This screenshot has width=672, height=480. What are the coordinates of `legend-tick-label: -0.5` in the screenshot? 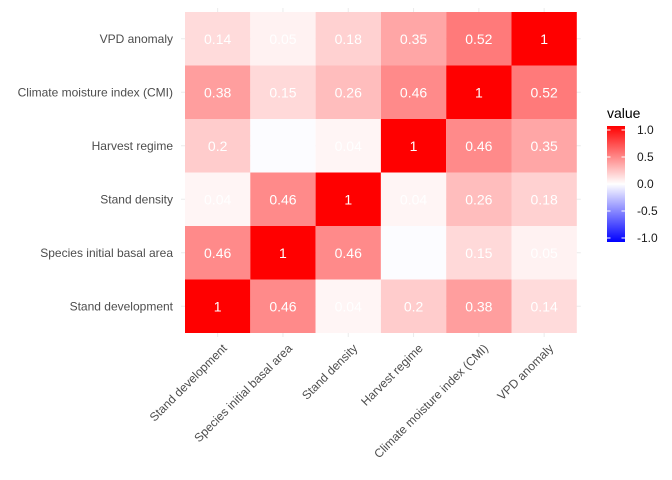 It's located at (647, 211).